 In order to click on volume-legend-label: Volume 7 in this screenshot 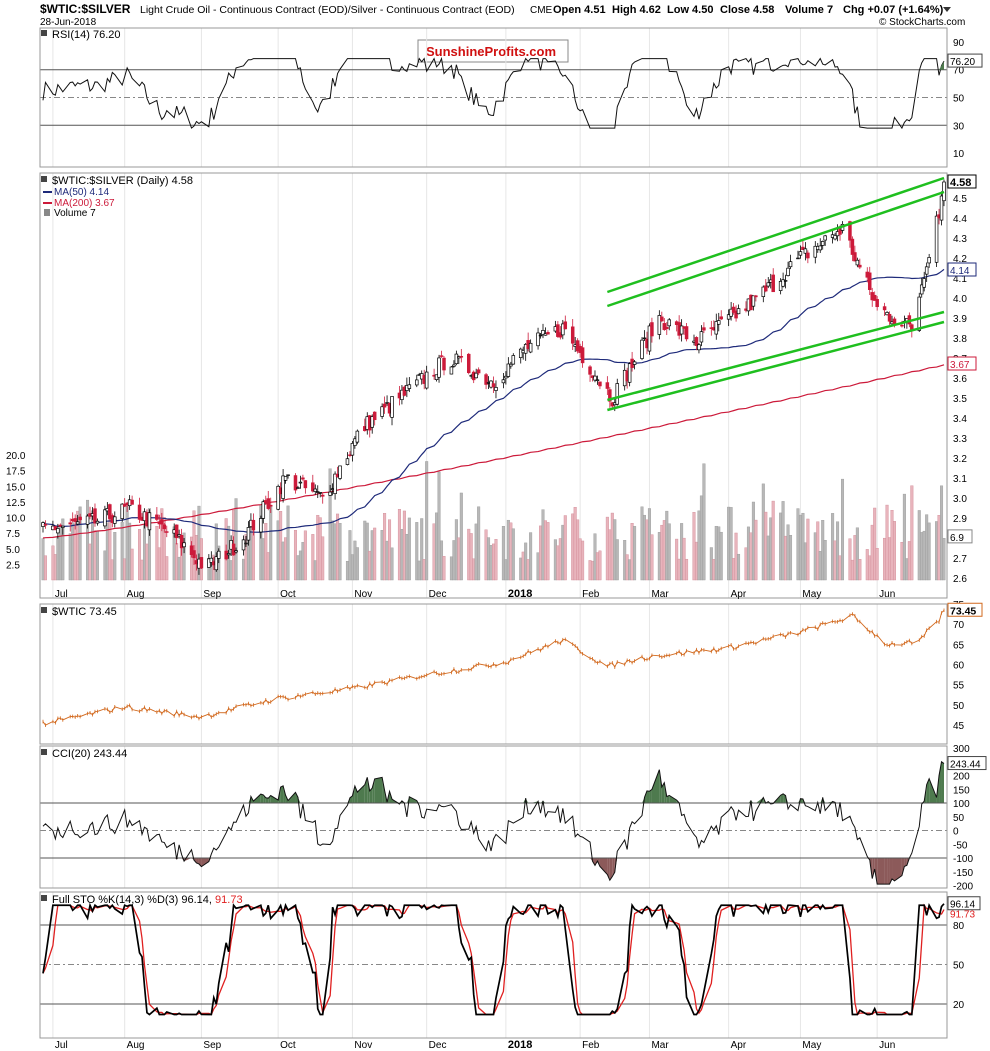, I will do `click(75, 213)`.